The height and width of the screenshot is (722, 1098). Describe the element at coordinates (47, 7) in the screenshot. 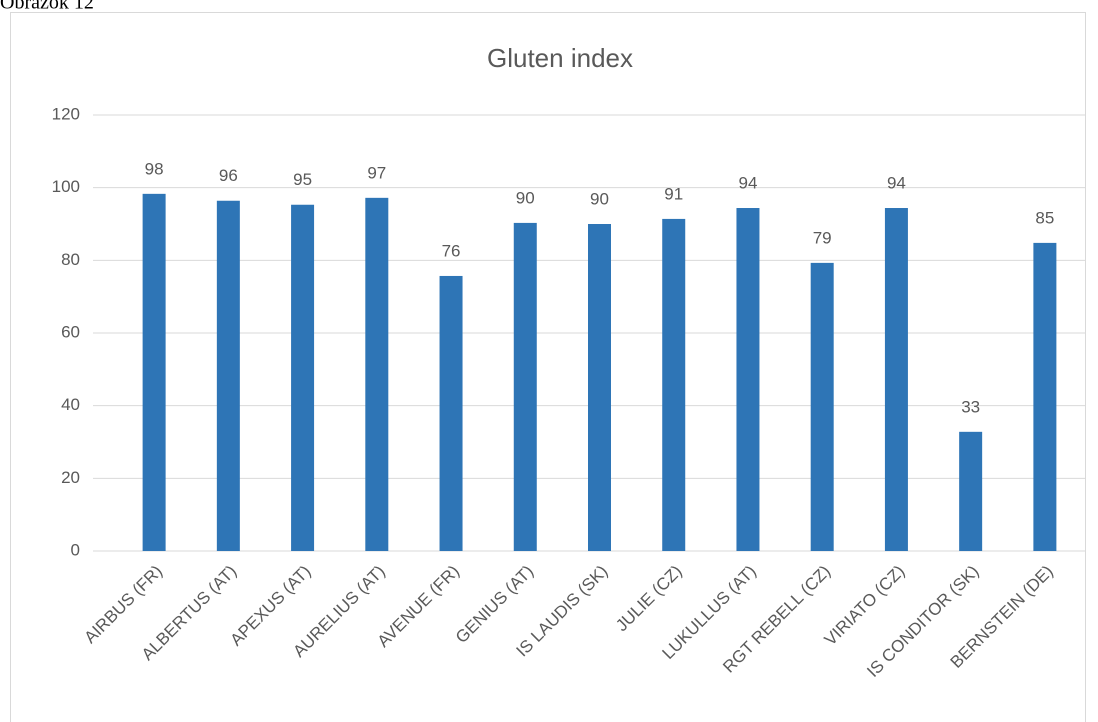

I see `caption: Obrázok 12` at that location.